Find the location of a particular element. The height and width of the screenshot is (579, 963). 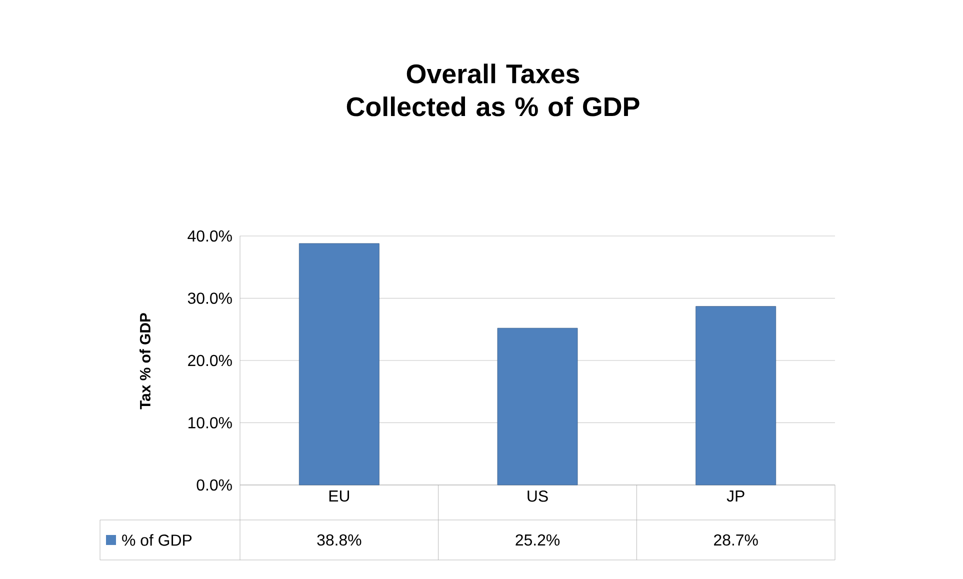

x-tick-label: EU is located at coordinates (339, 496).